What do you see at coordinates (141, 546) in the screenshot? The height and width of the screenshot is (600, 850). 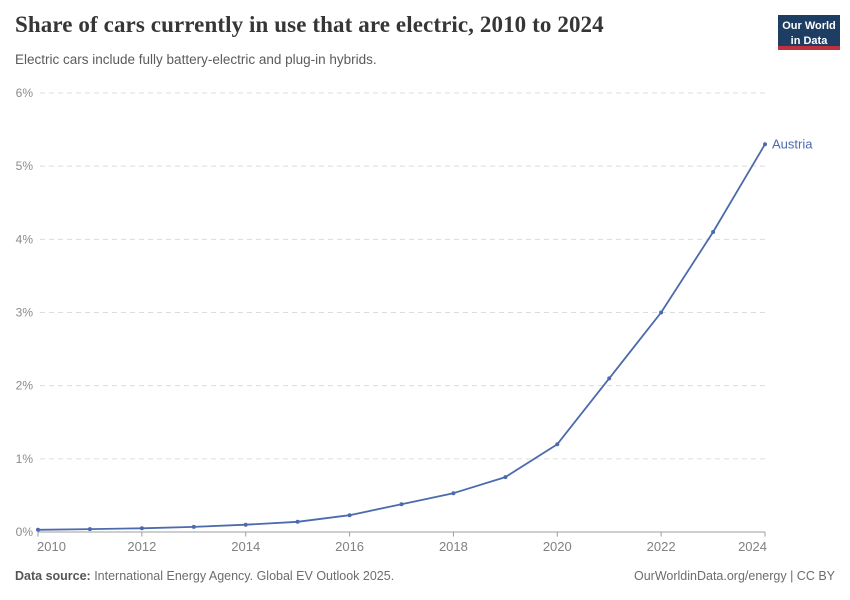 I see `x-axis-label: 2012` at bounding box center [141, 546].